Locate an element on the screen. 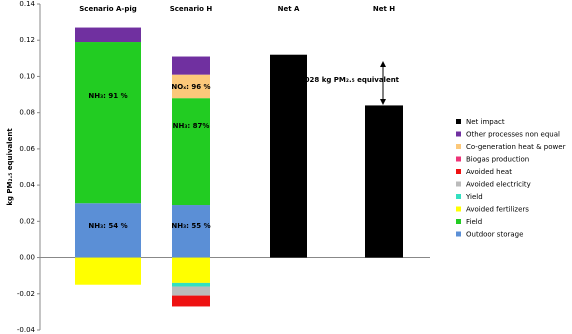  y-axis-label: kg PM₂.₅ equivalent is located at coordinates (10, 167).